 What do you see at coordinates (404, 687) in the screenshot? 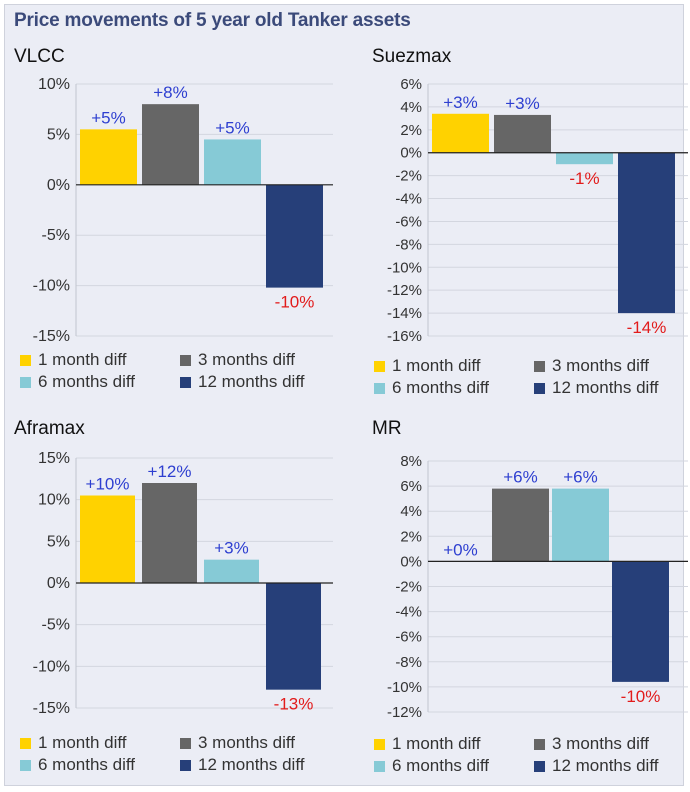
I see `mr-ytick-label: -10%` at bounding box center [404, 687].